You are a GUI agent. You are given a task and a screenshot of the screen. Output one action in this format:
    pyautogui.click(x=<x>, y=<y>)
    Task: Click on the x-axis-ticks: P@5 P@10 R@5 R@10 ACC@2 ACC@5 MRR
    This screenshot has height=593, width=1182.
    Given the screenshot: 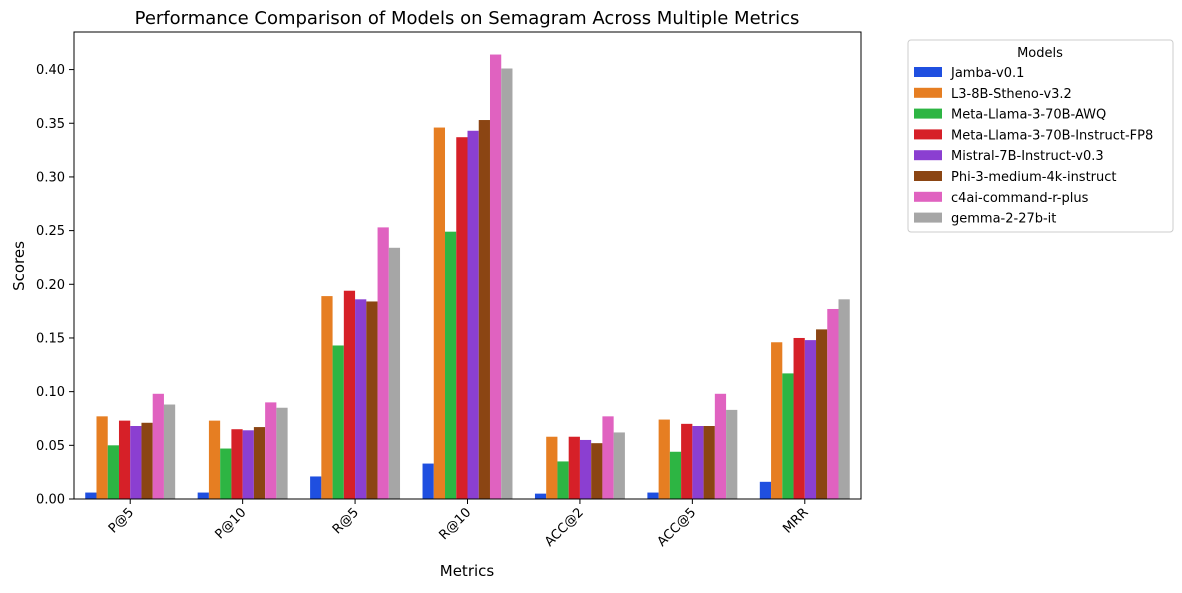 What is the action you would take?
    pyautogui.click(x=459, y=524)
    